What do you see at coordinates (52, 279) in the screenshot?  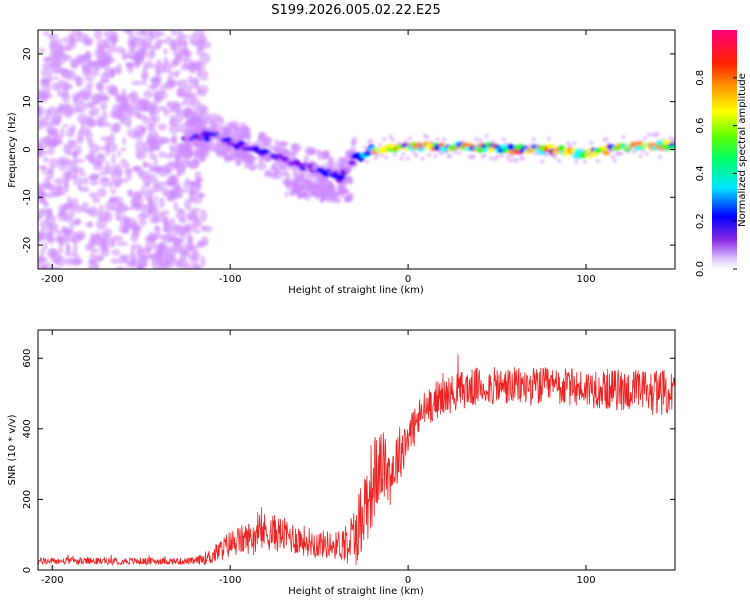 I see `spectrogram-x-tick-label: -200` at bounding box center [52, 279].